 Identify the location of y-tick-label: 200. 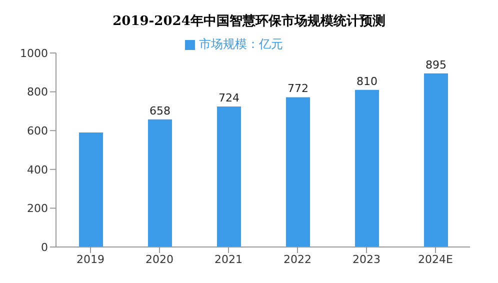
(37, 209).